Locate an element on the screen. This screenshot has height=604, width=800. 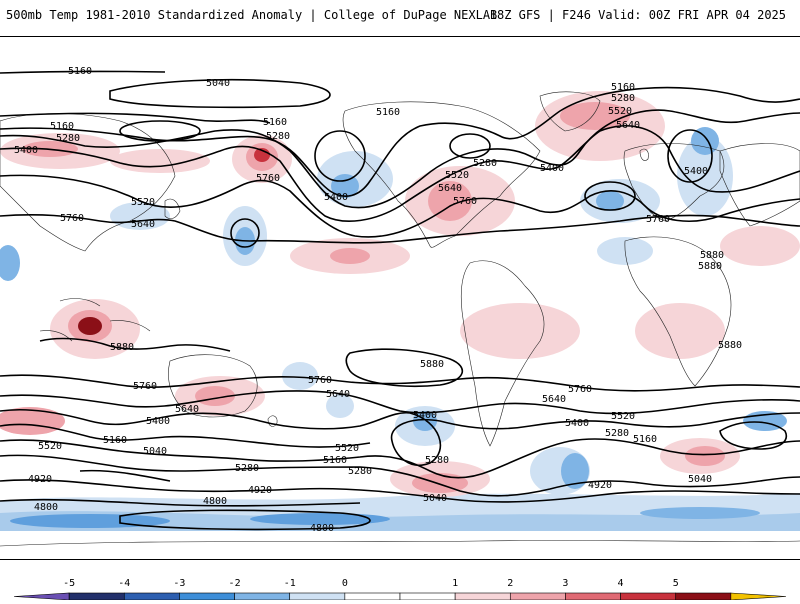
colorbar-tick-label: 1 is located at coordinates (455, 583).